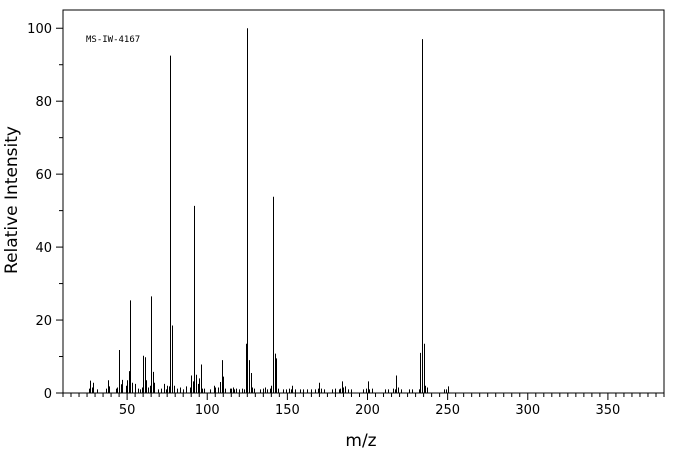  Describe the element at coordinates (43, 321) in the screenshot. I see `y-tick-label: 20` at that location.